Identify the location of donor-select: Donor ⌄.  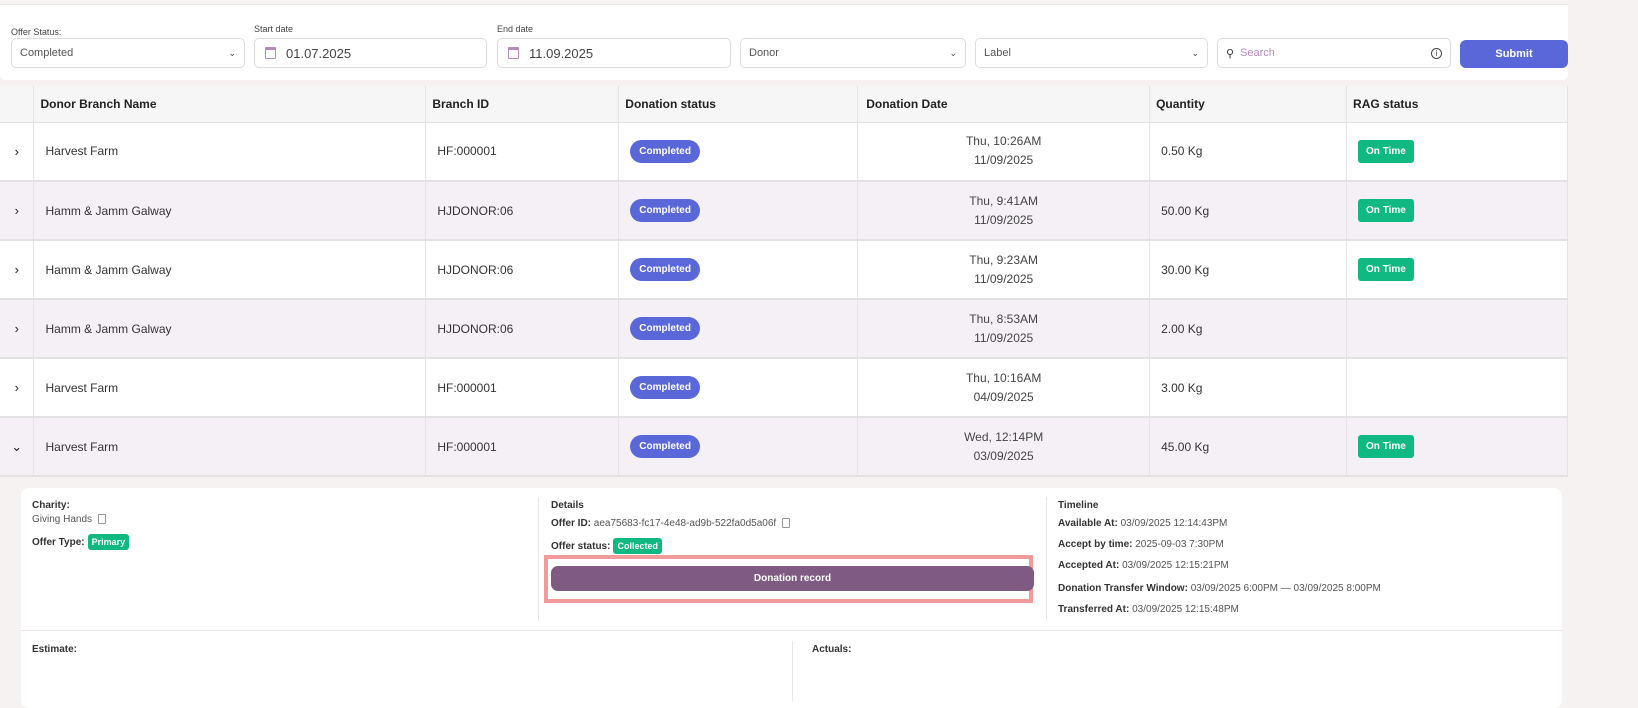
(853, 53).